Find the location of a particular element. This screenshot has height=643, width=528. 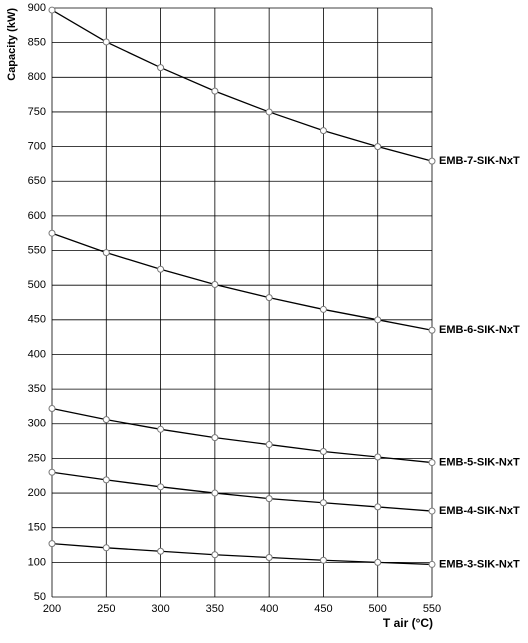

y-tick-label: 50 is located at coordinates (40, 597).